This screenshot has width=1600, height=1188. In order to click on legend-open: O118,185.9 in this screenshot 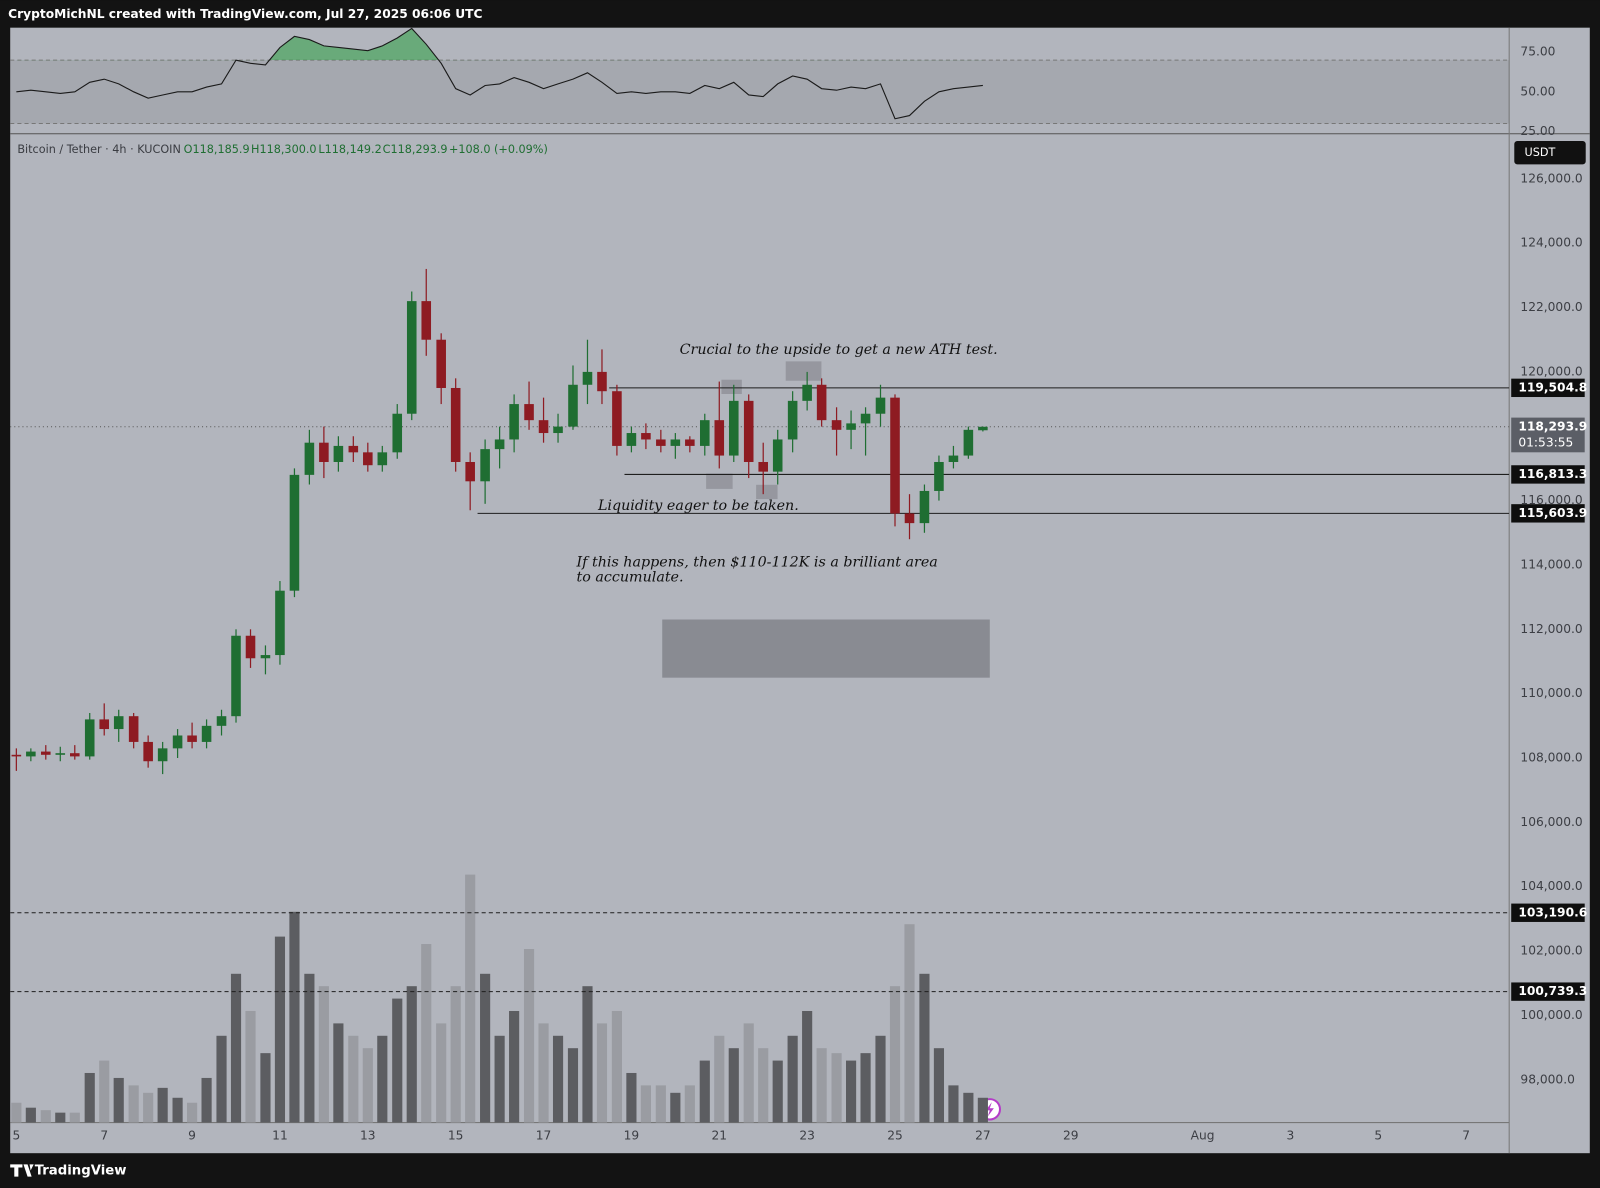, I will do `click(217, 149)`.